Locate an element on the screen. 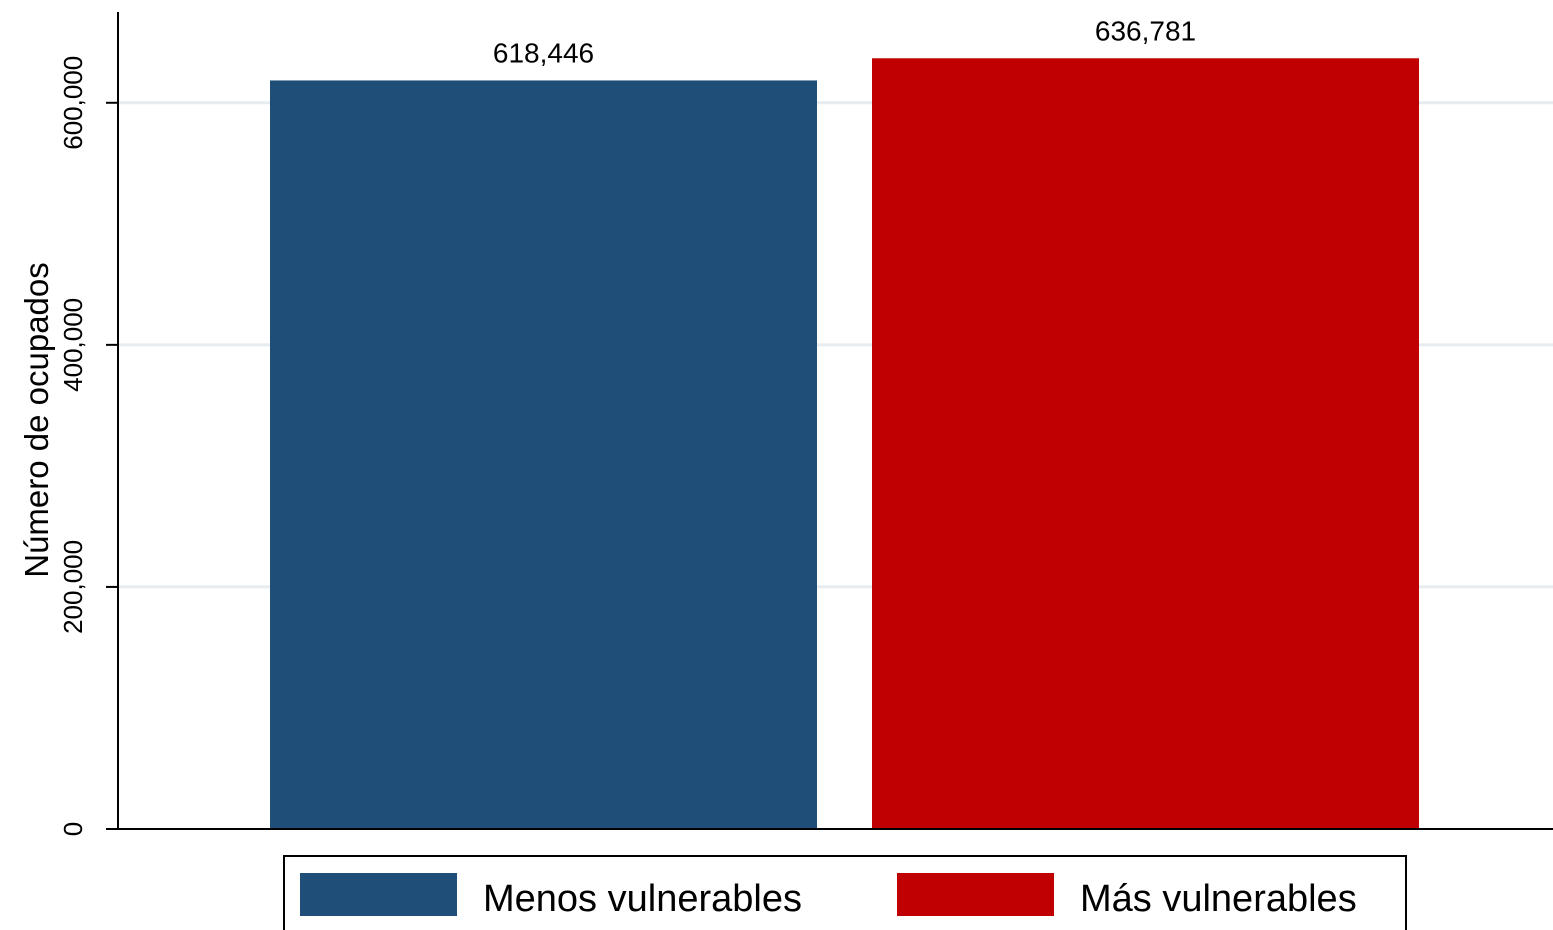 This screenshot has height=930, width=1553. bar-value-label: 636,781 is located at coordinates (1145, 30).